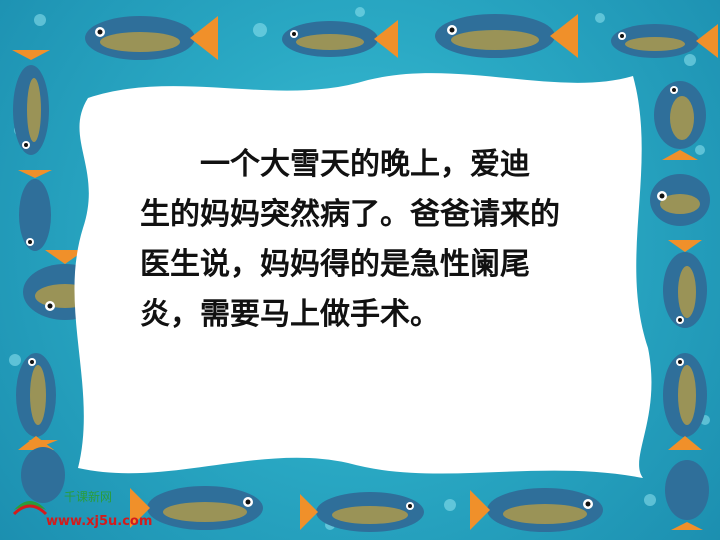  What do you see at coordinates (91, 510) in the screenshot?
I see `site-watermark: 千课新网 www.xj5u.com` at bounding box center [91, 510].